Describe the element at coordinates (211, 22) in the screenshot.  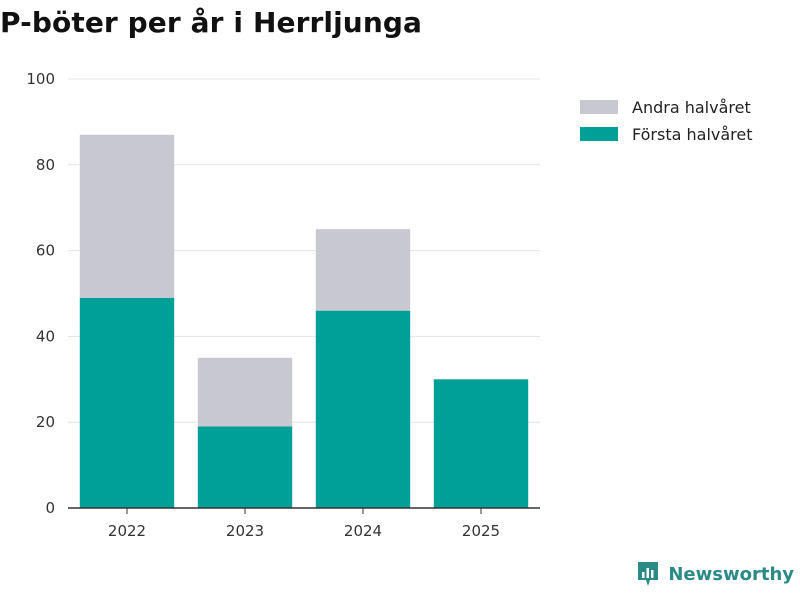
I see `chart-title: P-böter per år i Herrljunga` at that location.